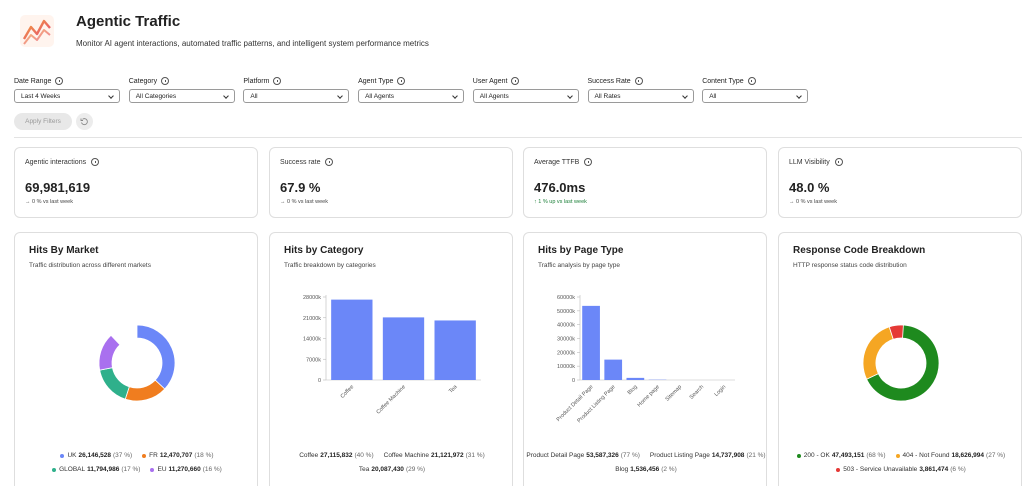 The height and width of the screenshot is (486, 1024). I want to click on kpi-value: 48.0 %, so click(809, 187).